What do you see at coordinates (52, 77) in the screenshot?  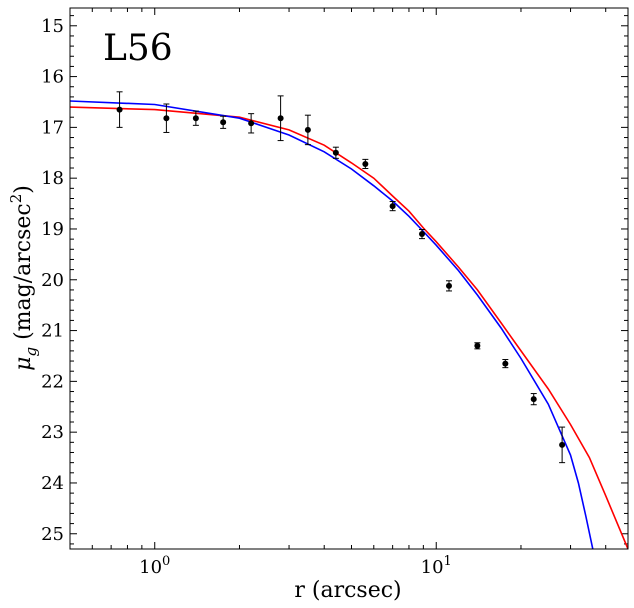 I see `y-tick-label: 16` at bounding box center [52, 77].